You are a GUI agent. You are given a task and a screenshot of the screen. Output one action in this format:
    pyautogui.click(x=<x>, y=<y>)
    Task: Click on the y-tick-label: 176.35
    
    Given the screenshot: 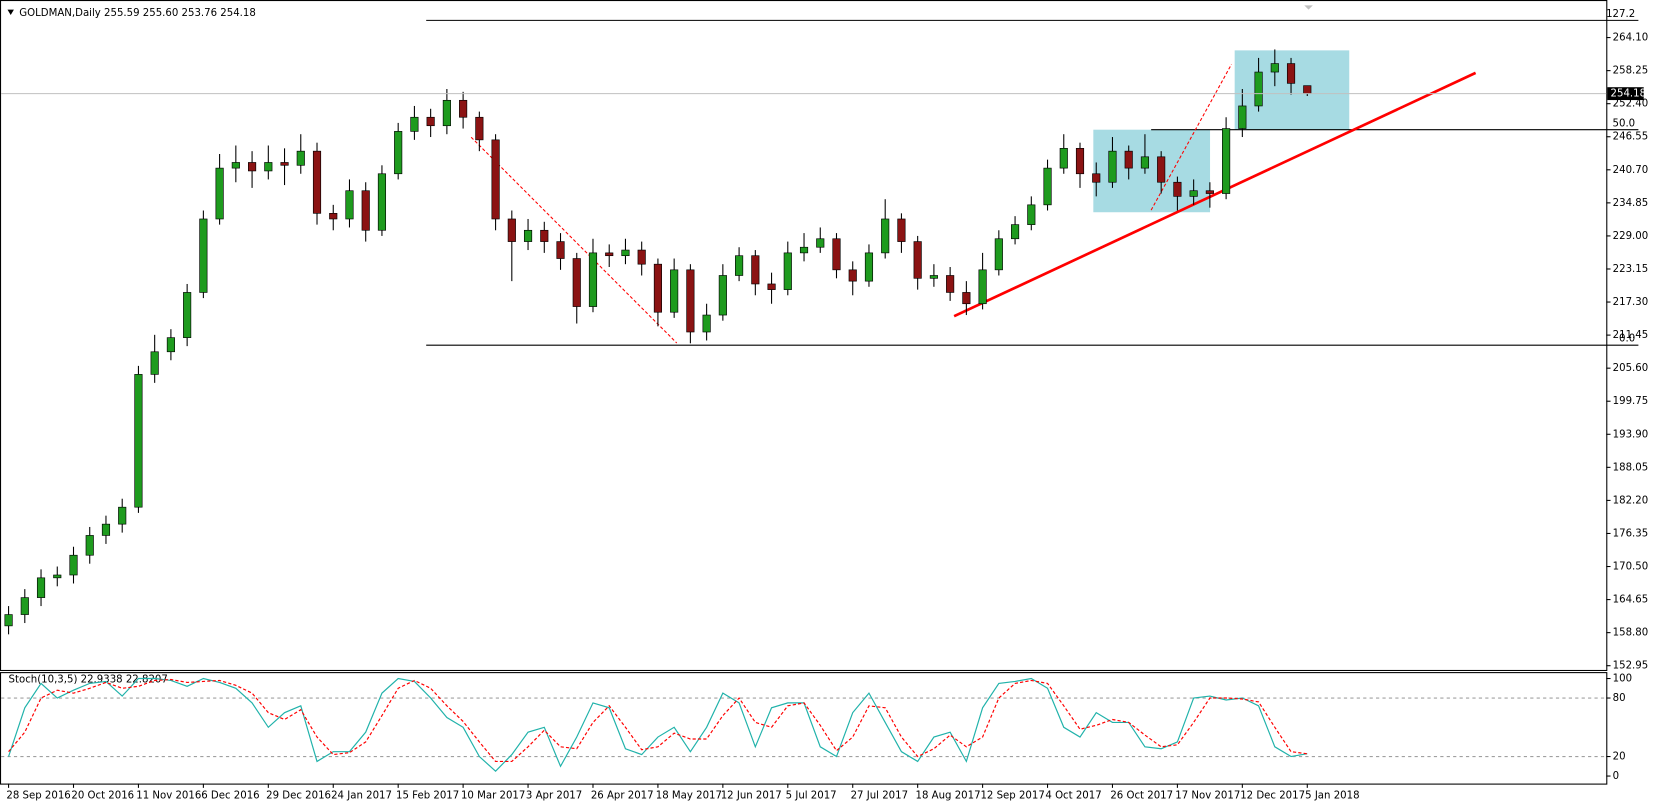 What is the action you would take?
    pyautogui.click(x=1631, y=533)
    